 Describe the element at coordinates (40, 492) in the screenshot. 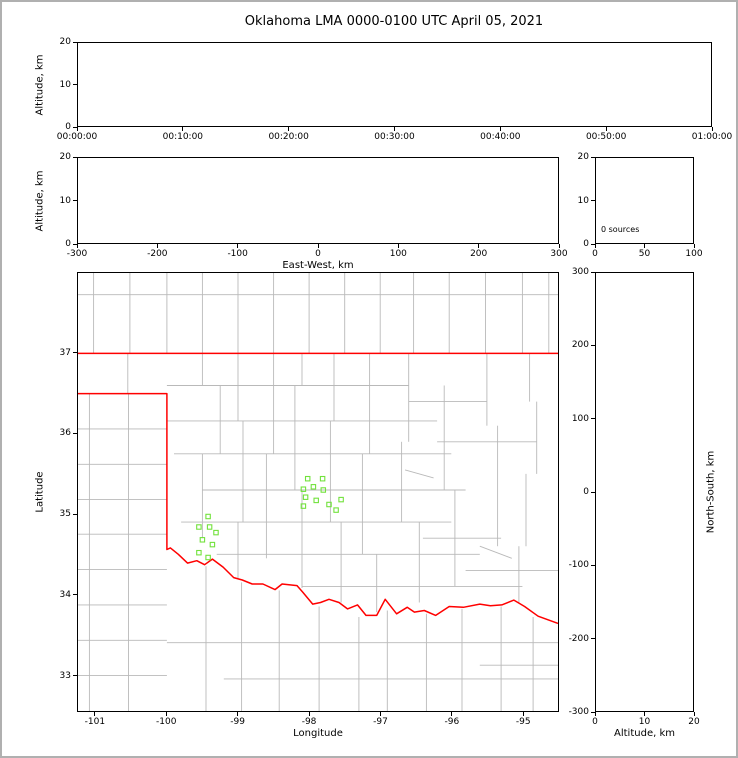

I see `y-axis-label: Latitude` at that location.